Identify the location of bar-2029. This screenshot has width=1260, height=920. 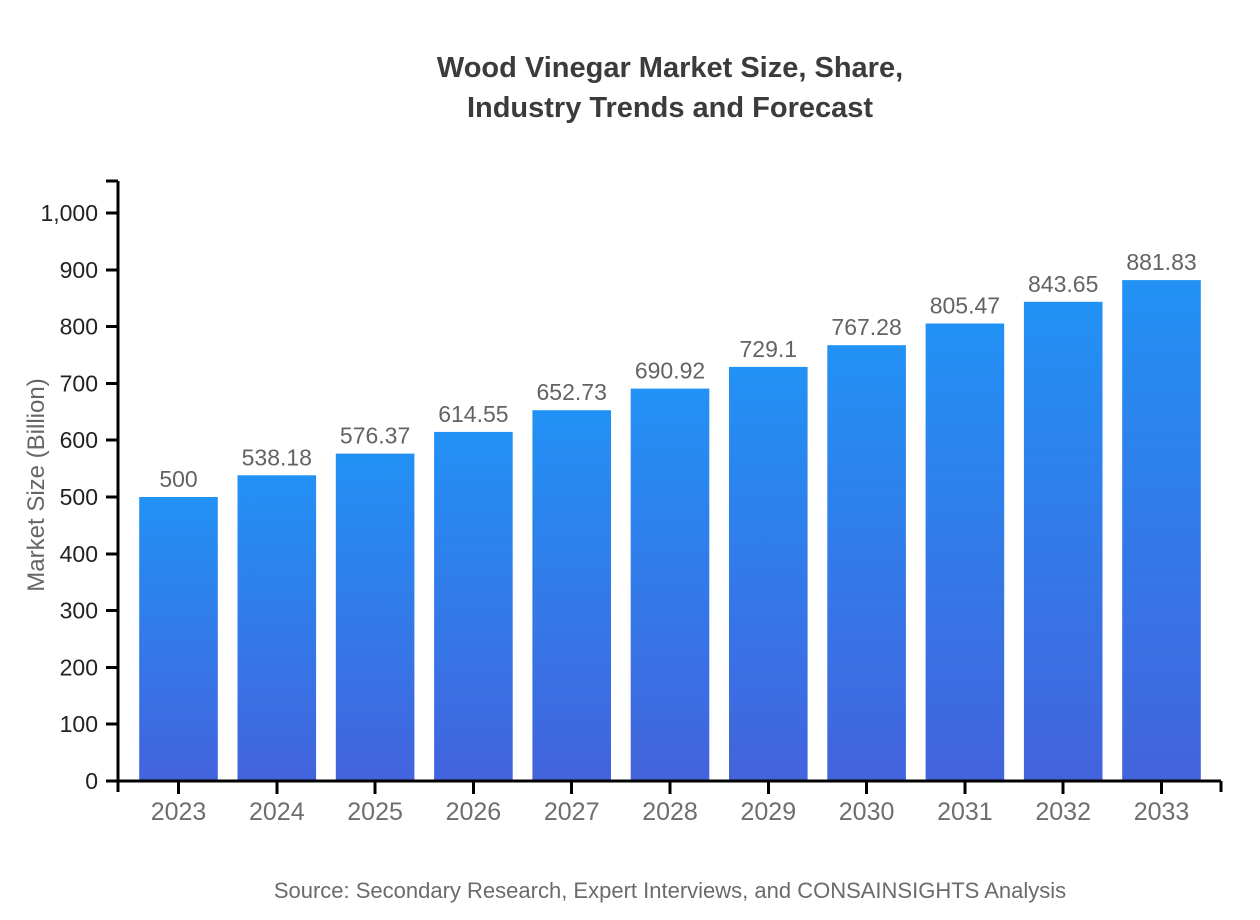
(768, 573).